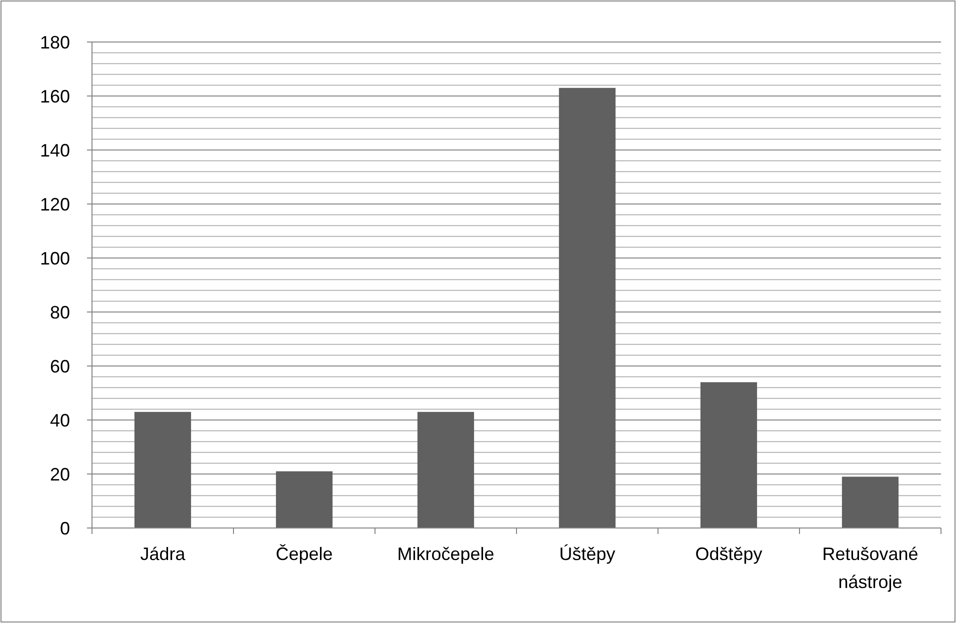 The height and width of the screenshot is (624, 957). What do you see at coordinates (60, 312) in the screenshot?
I see `y-tick-label: 80` at bounding box center [60, 312].